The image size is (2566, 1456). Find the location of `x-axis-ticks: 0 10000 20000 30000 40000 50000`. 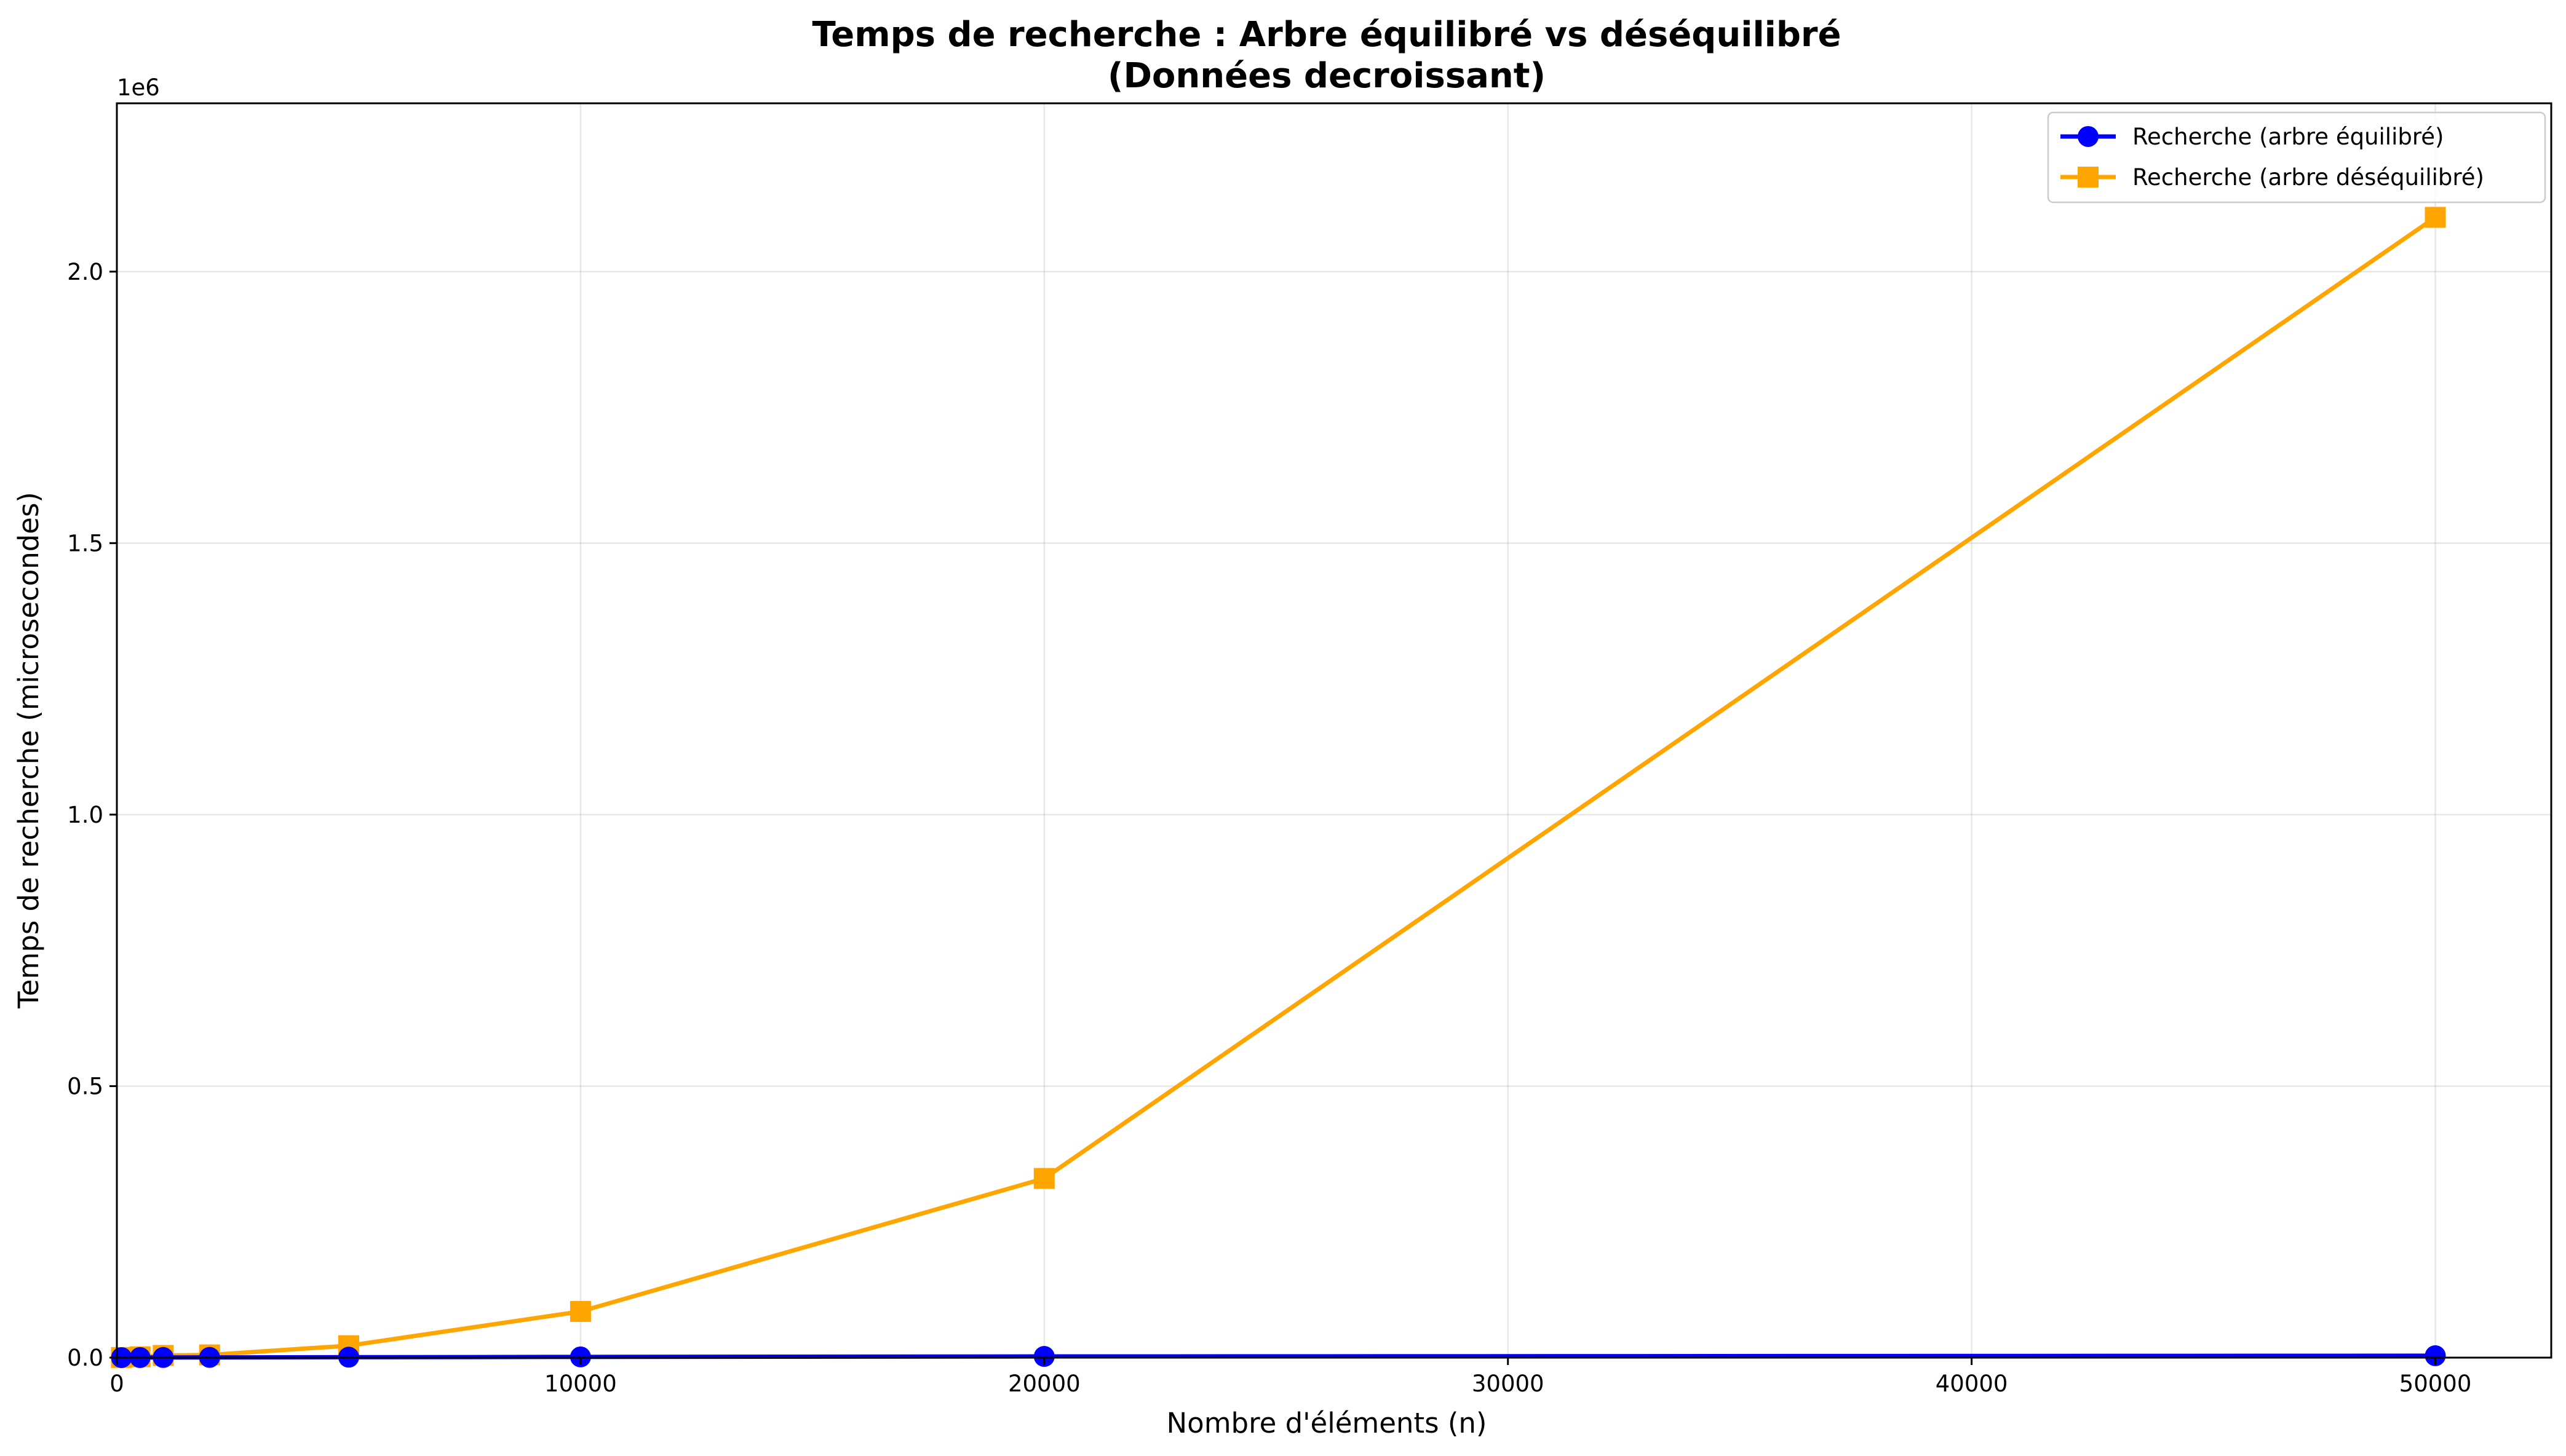

x-axis-ticks: 0 10000 20000 30000 40000 50000 is located at coordinates (1290, 1378).